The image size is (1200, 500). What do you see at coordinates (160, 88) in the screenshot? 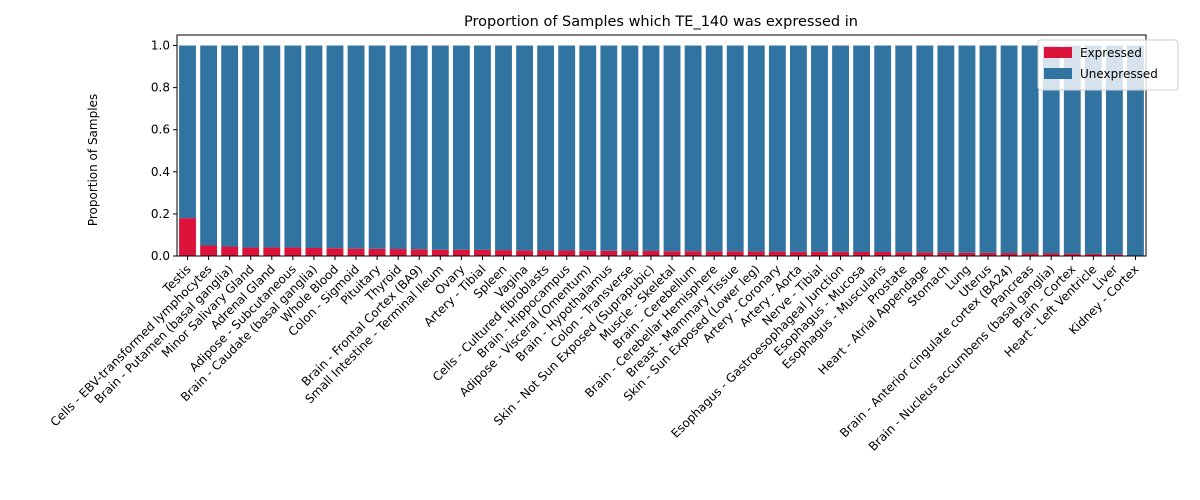
I see `y-tick-label: 0.8` at bounding box center [160, 88].